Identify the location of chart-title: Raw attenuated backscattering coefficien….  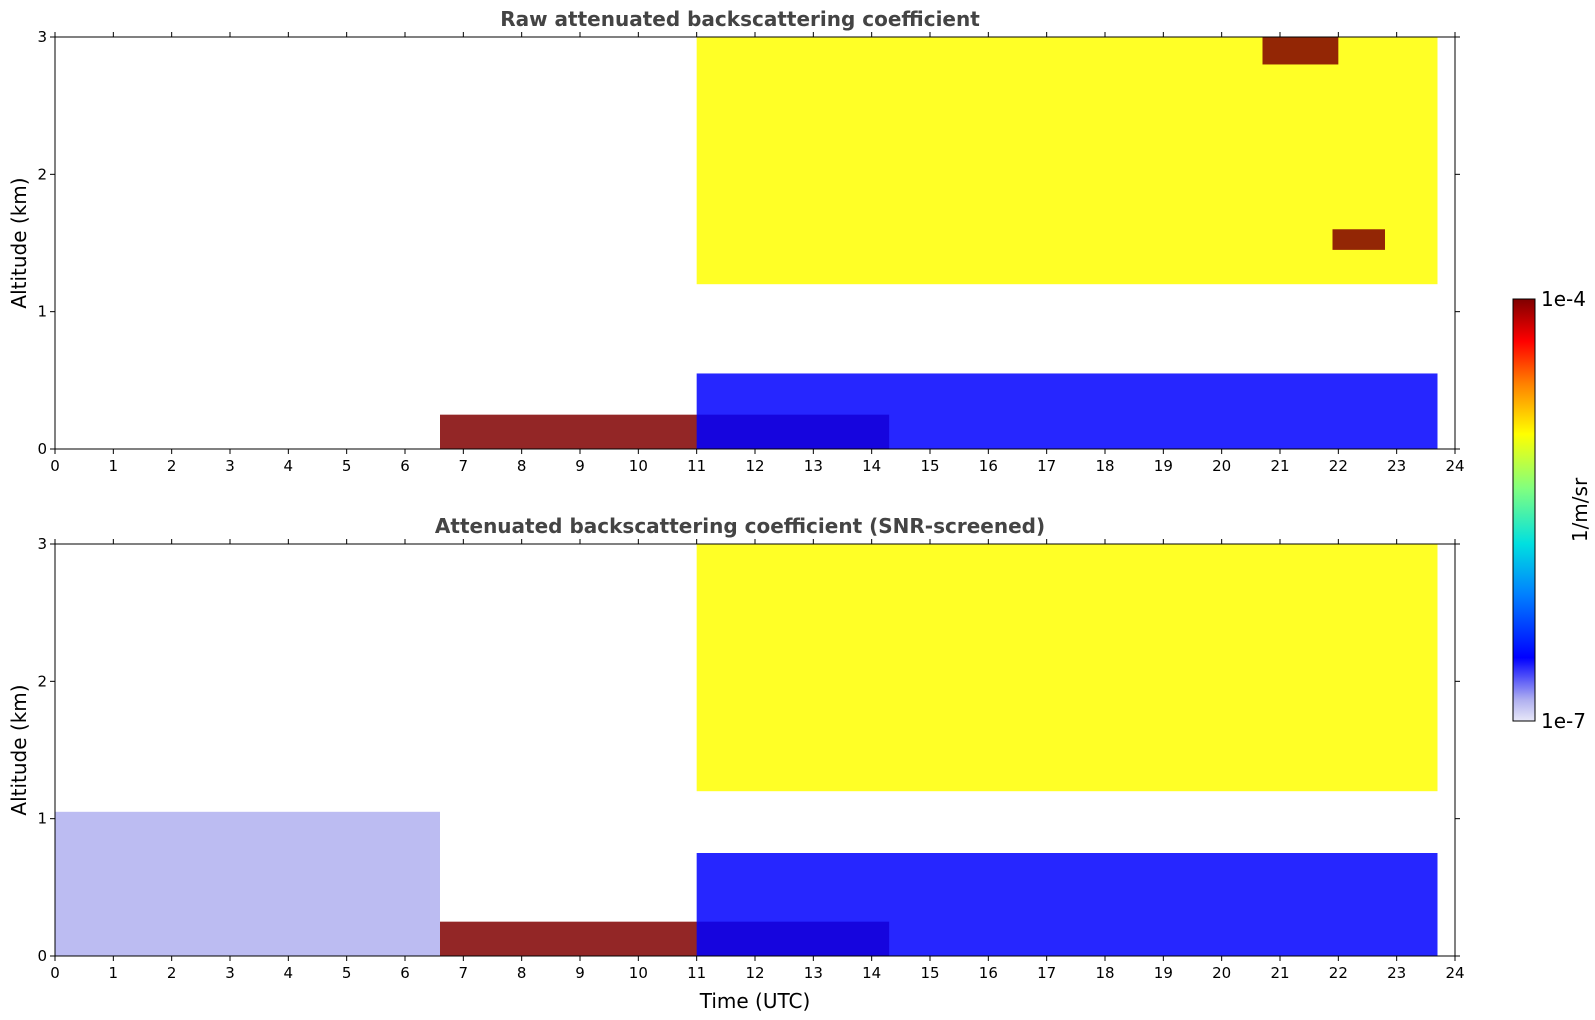
(740, 19).